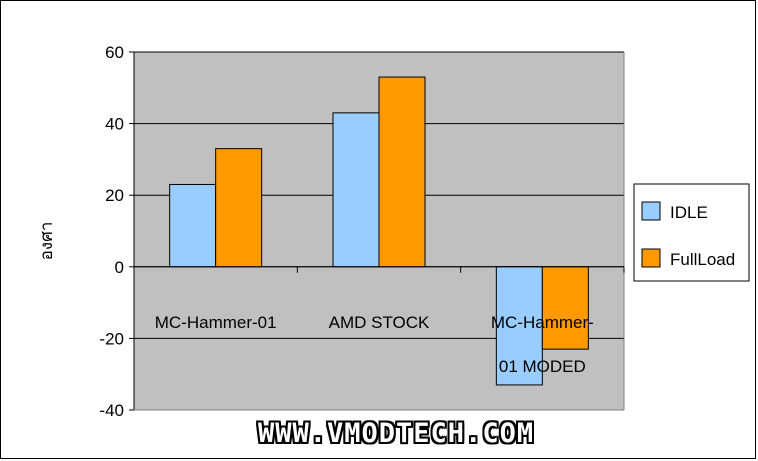  Describe the element at coordinates (111, 410) in the screenshot. I see `y-tick-label: -40` at that location.